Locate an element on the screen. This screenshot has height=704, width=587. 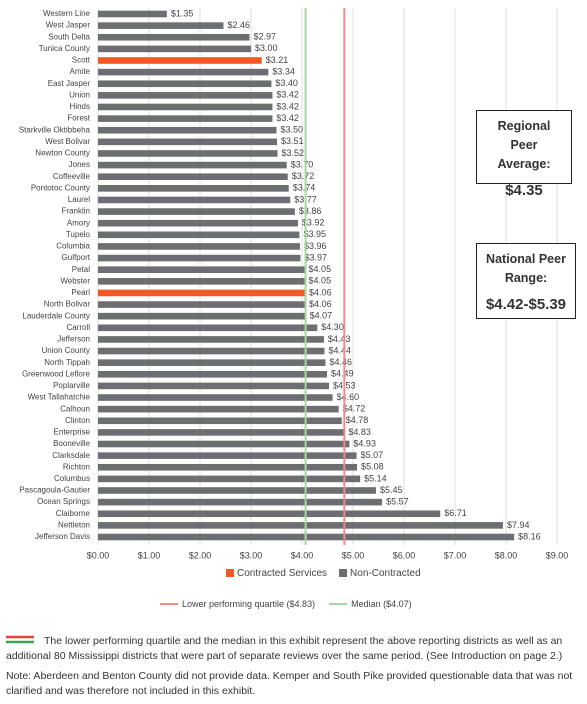
value-label: $3.97 is located at coordinates (315, 257).